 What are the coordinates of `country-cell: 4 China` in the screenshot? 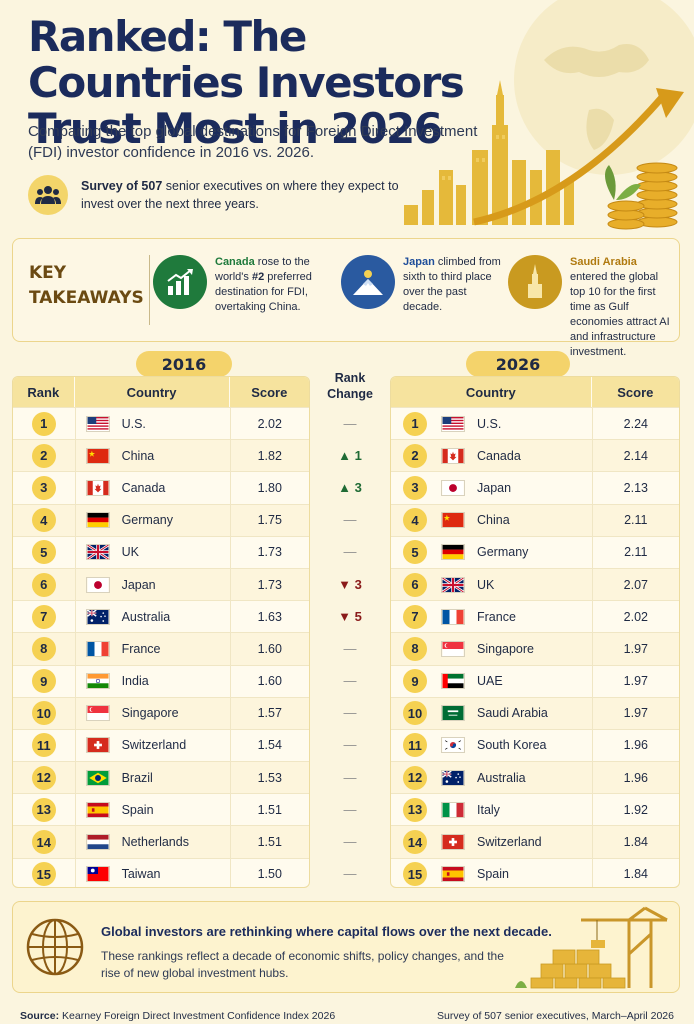 It's located at (491, 520).